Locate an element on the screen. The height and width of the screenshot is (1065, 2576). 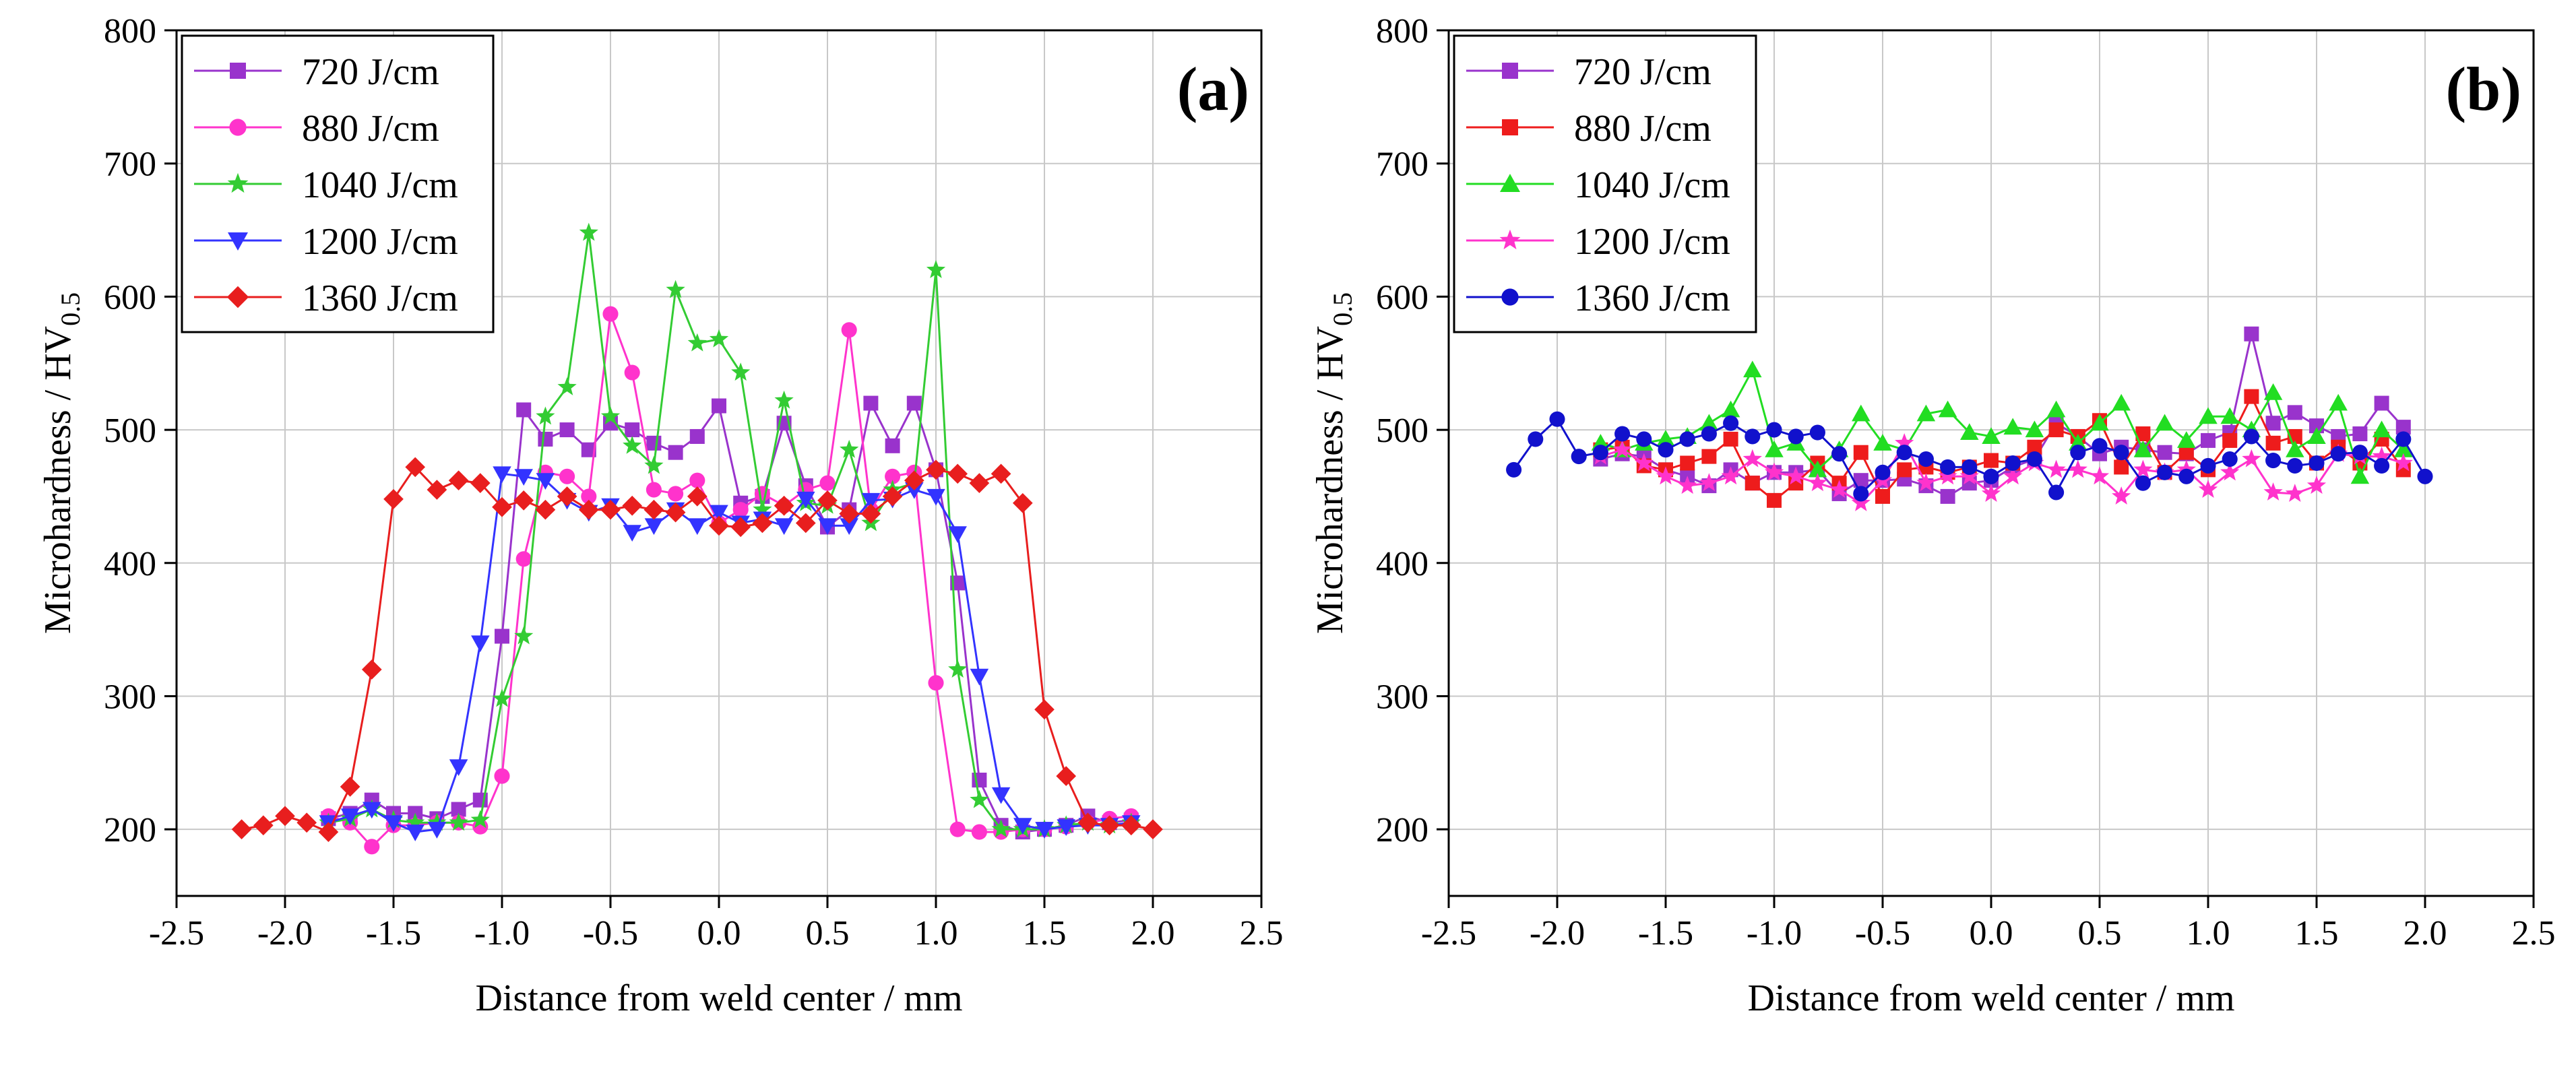
legend-item: 1360 J/cm is located at coordinates (1598, 298).